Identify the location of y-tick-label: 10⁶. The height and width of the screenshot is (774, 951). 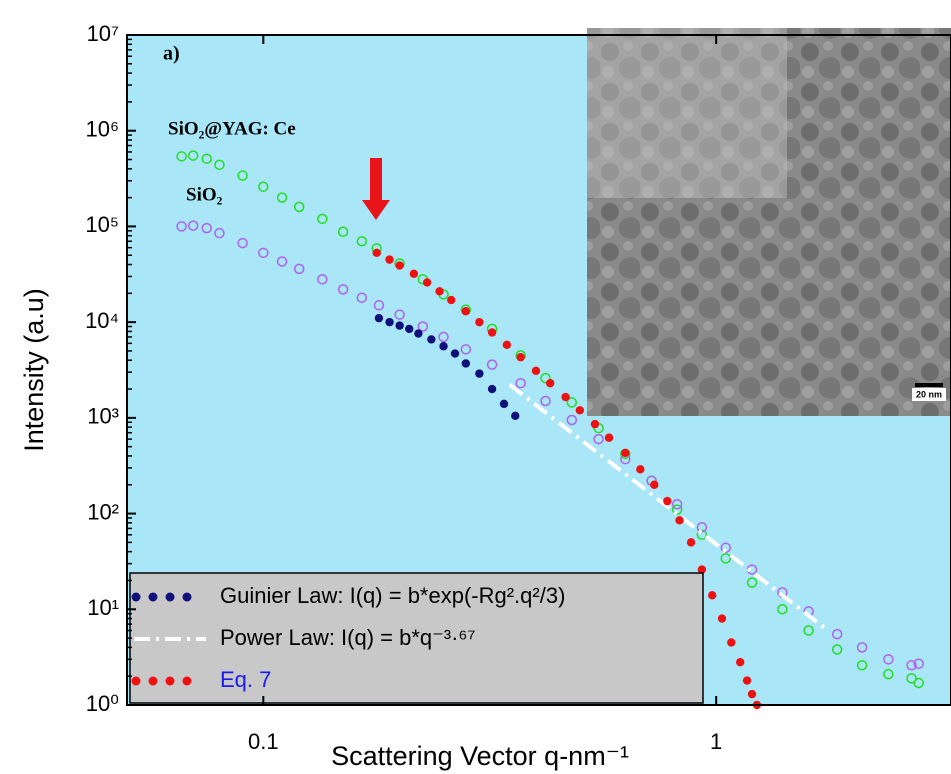
(102, 129).